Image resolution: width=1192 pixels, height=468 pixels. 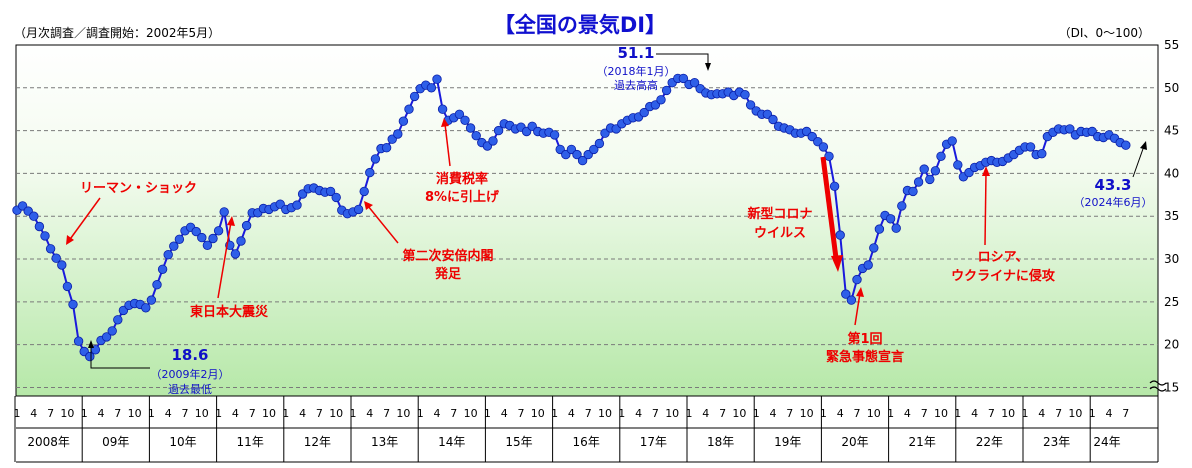 What do you see at coordinates (986, 171) in the screenshot?
I see `russia-arrowhead` at bounding box center [986, 171].